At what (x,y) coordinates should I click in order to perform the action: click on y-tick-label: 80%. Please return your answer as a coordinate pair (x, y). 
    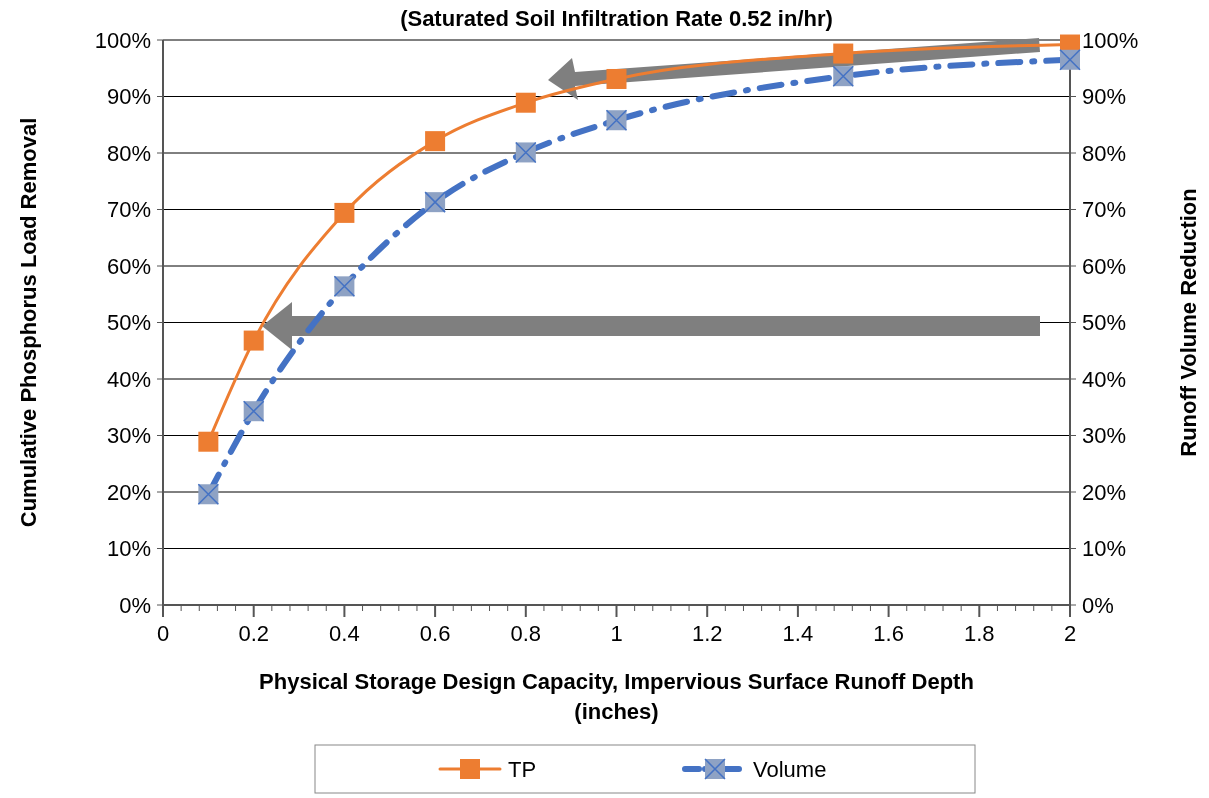
    Looking at the image, I should click on (128, 153).